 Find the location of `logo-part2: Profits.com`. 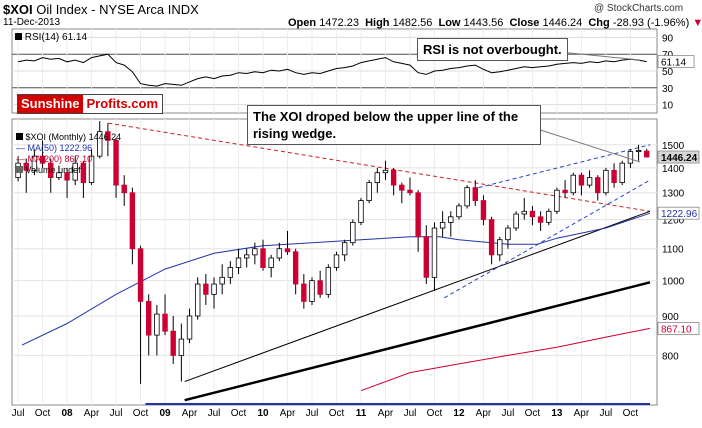

logo-part2: Profits.com is located at coordinates (122, 103).